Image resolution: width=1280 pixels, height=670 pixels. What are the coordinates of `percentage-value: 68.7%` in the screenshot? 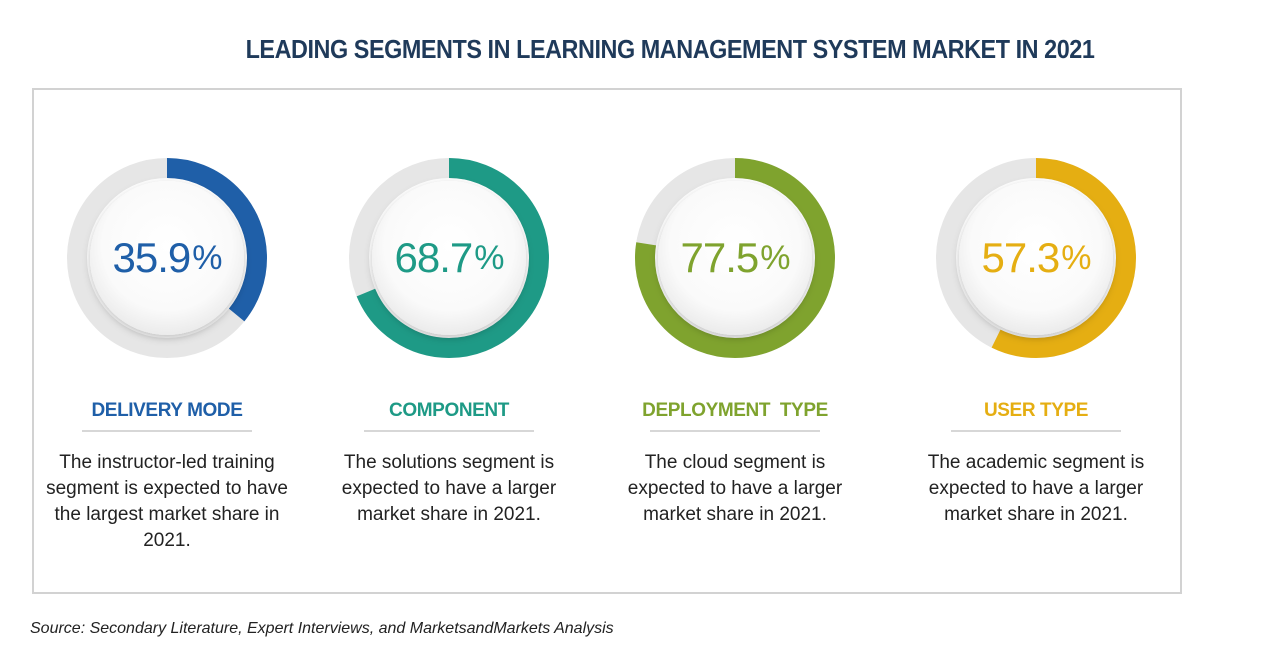 It's located at (449, 258).